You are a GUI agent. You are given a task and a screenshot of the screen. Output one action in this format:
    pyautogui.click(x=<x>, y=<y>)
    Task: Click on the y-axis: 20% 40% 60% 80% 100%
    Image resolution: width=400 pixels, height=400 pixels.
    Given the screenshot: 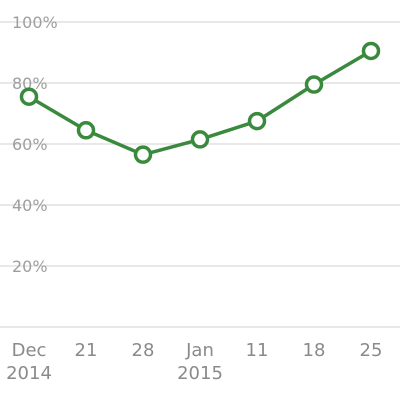 What is the action you would take?
    pyautogui.click(x=35, y=144)
    